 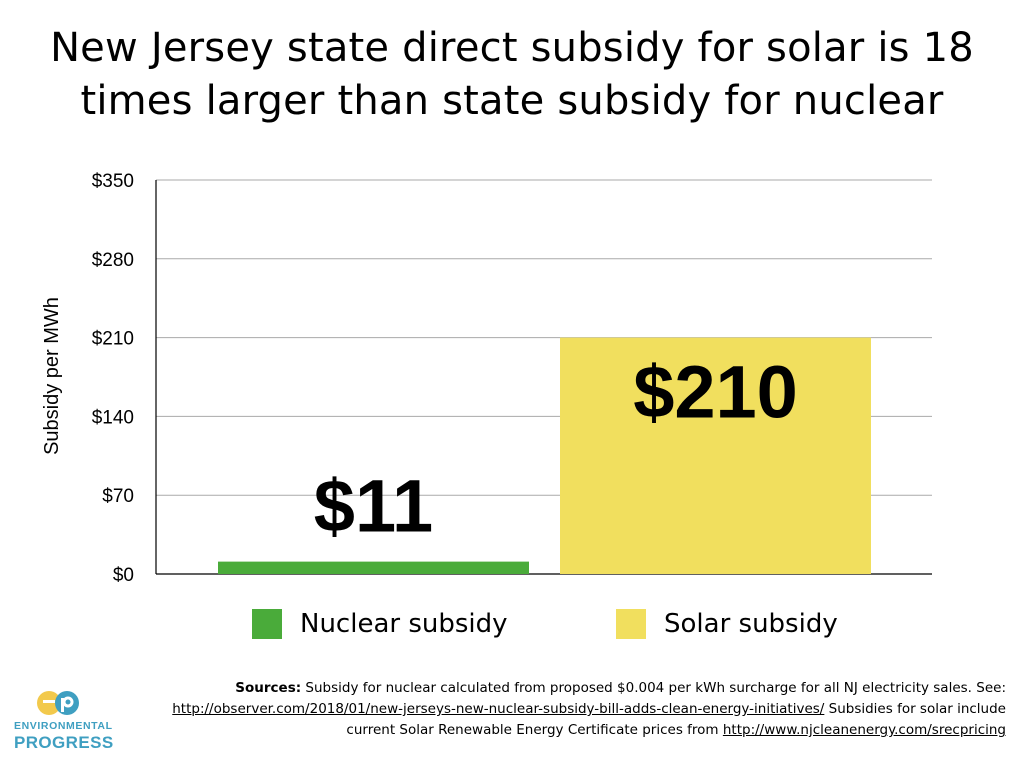 I want to click on legend-item-solar: Solar subsidy, so click(x=727, y=624).